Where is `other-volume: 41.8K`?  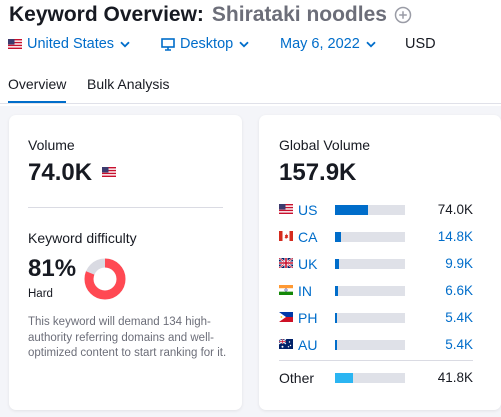
other-volume: 41.8K is located at coordinates (455, 377).